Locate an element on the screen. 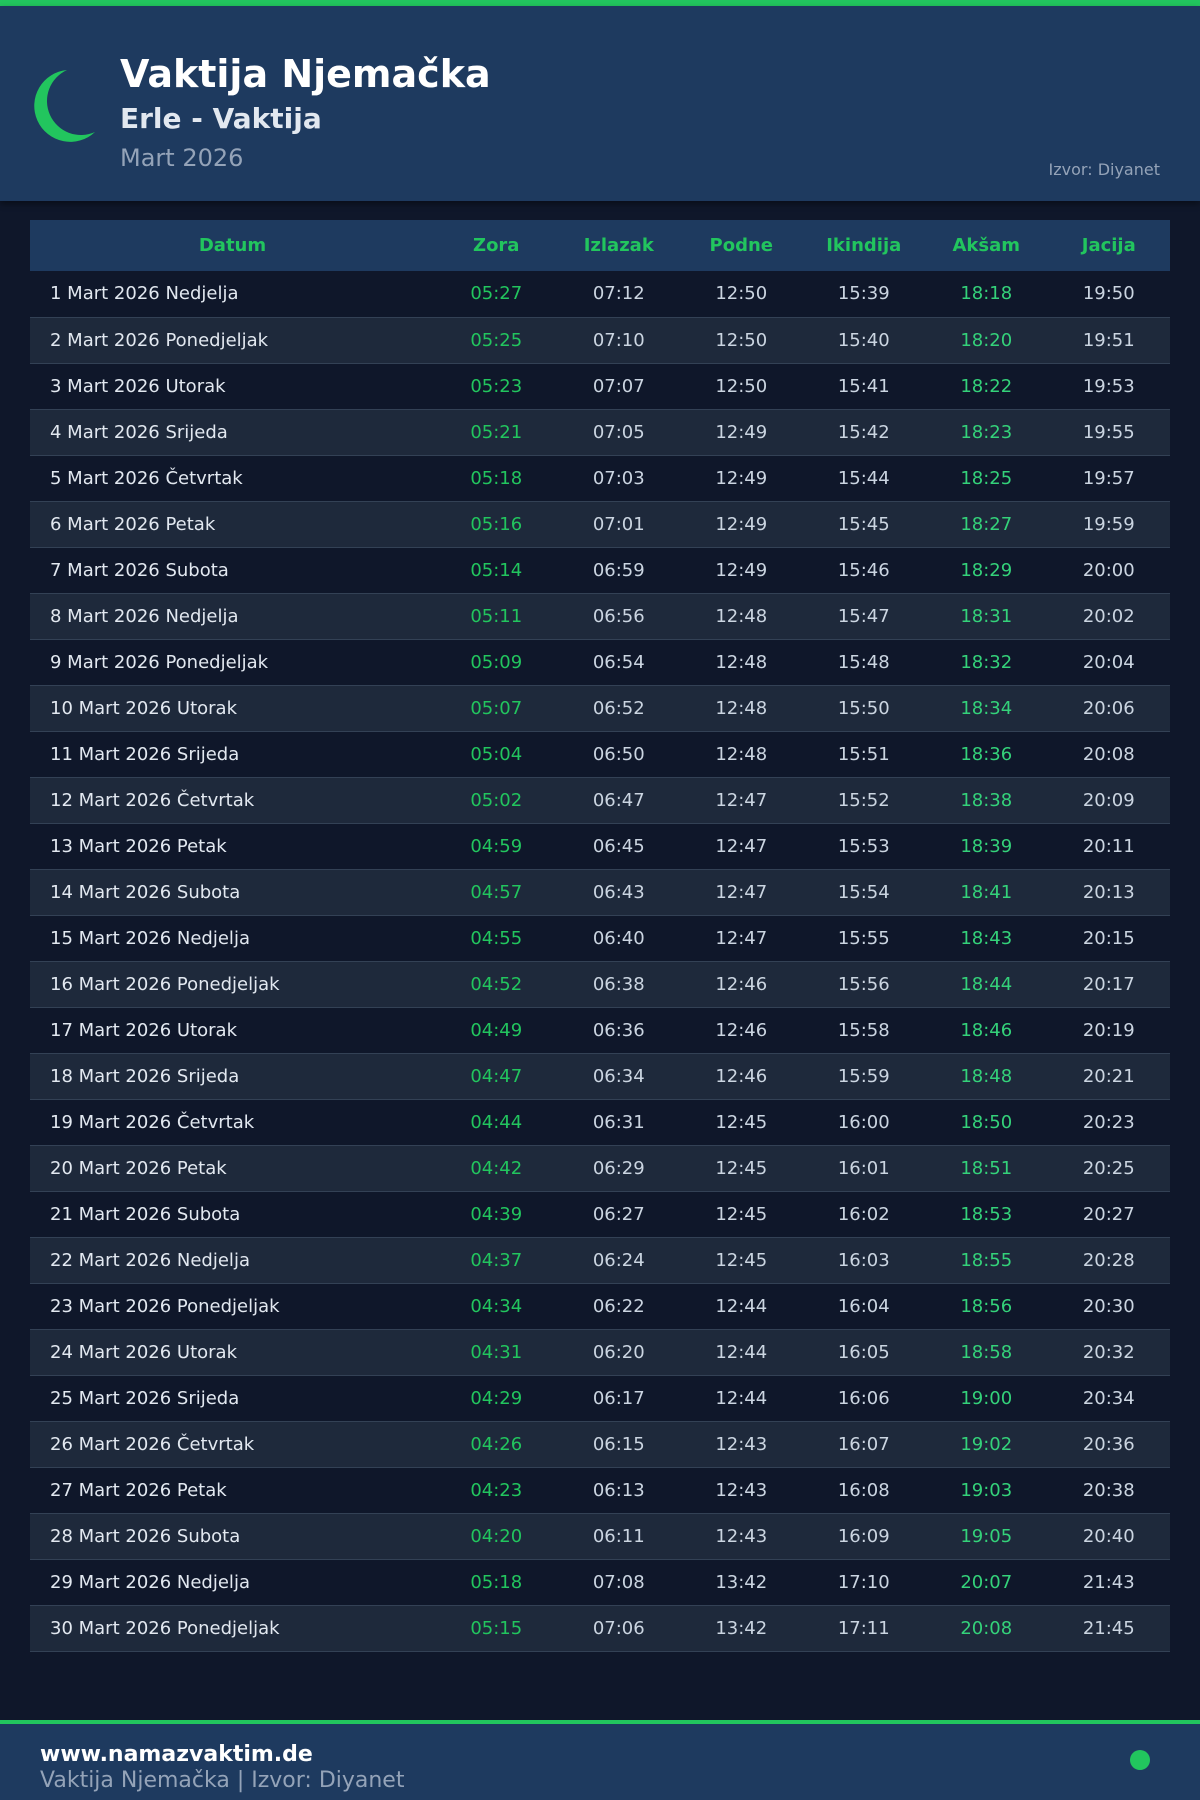  footer-url: www.namazvaktim.de is located at coordinates (176, 1754).